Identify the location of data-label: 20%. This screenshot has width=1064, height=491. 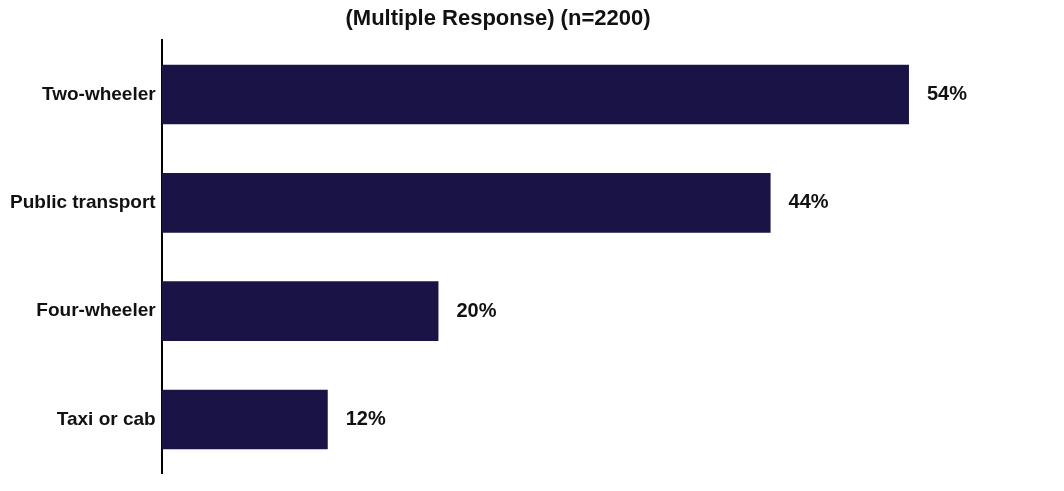
(476, 309).